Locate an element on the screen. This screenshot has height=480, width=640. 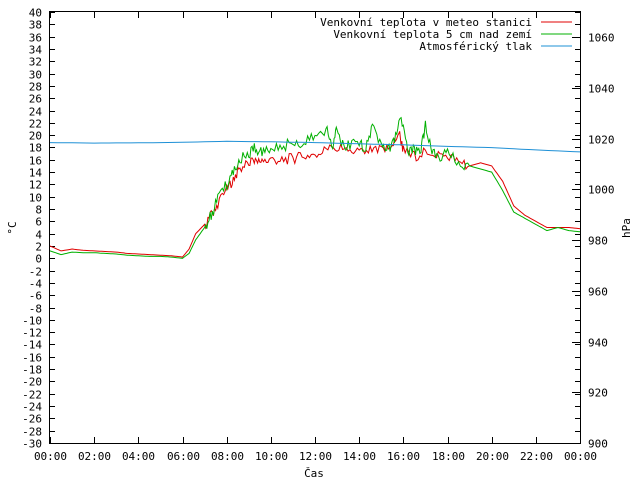
y-tick-label: -4 is located at coordinates (36, 284).